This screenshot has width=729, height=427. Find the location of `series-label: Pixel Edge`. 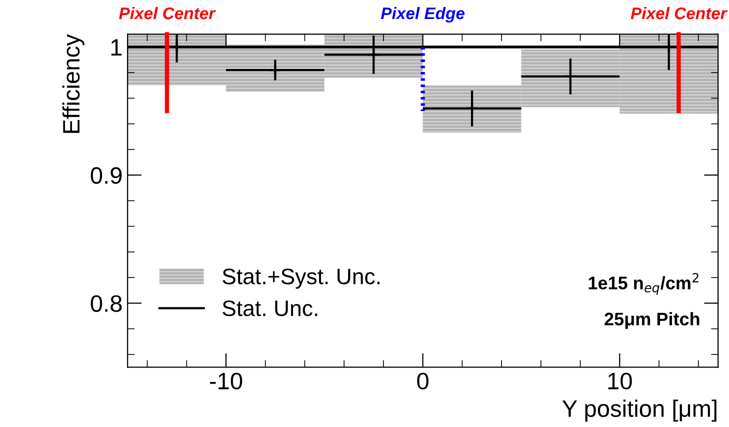

series-label: Pixel Edge is located at coordinates (422, 14).